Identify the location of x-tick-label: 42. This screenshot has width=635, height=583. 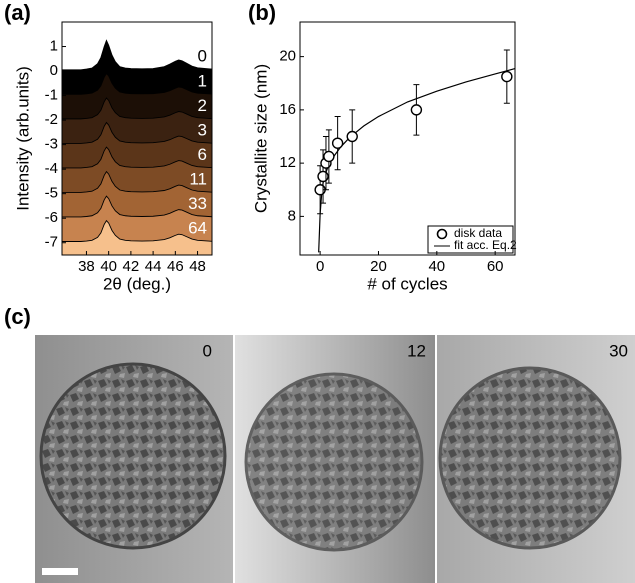
(131, 266).